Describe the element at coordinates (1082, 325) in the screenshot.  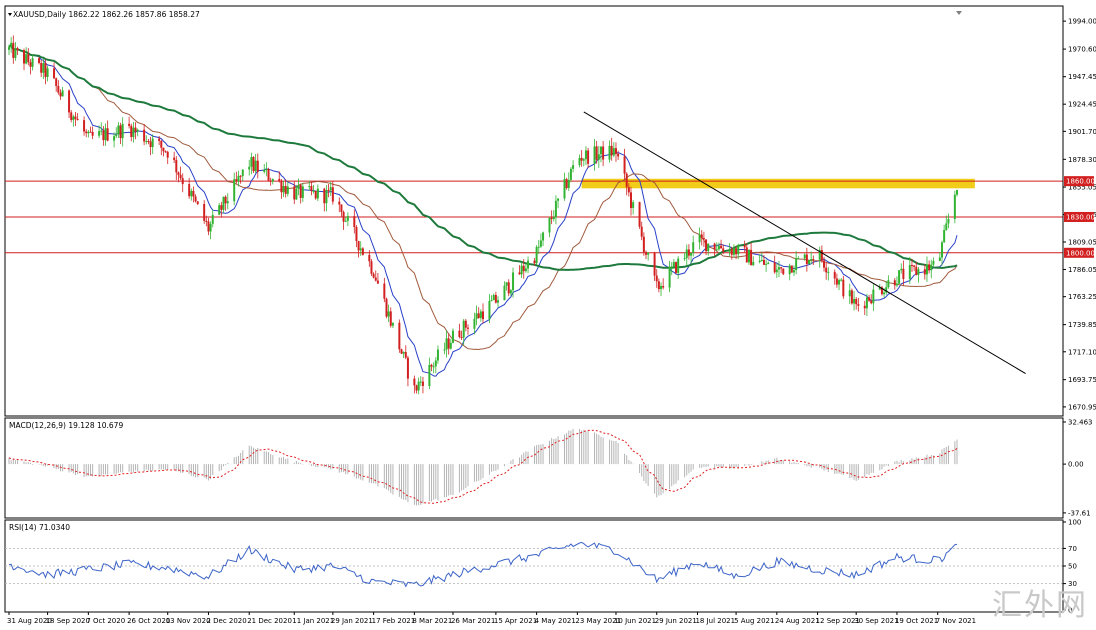
I see `price-tick-label: 1739.85` at that location.